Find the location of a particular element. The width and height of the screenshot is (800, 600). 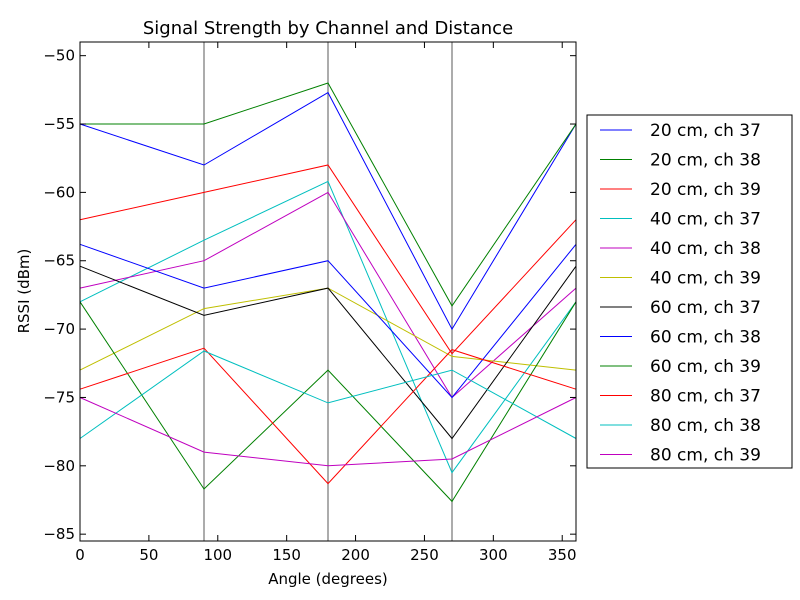

y-tick-label: −70 is located at coordinates (59, 329).